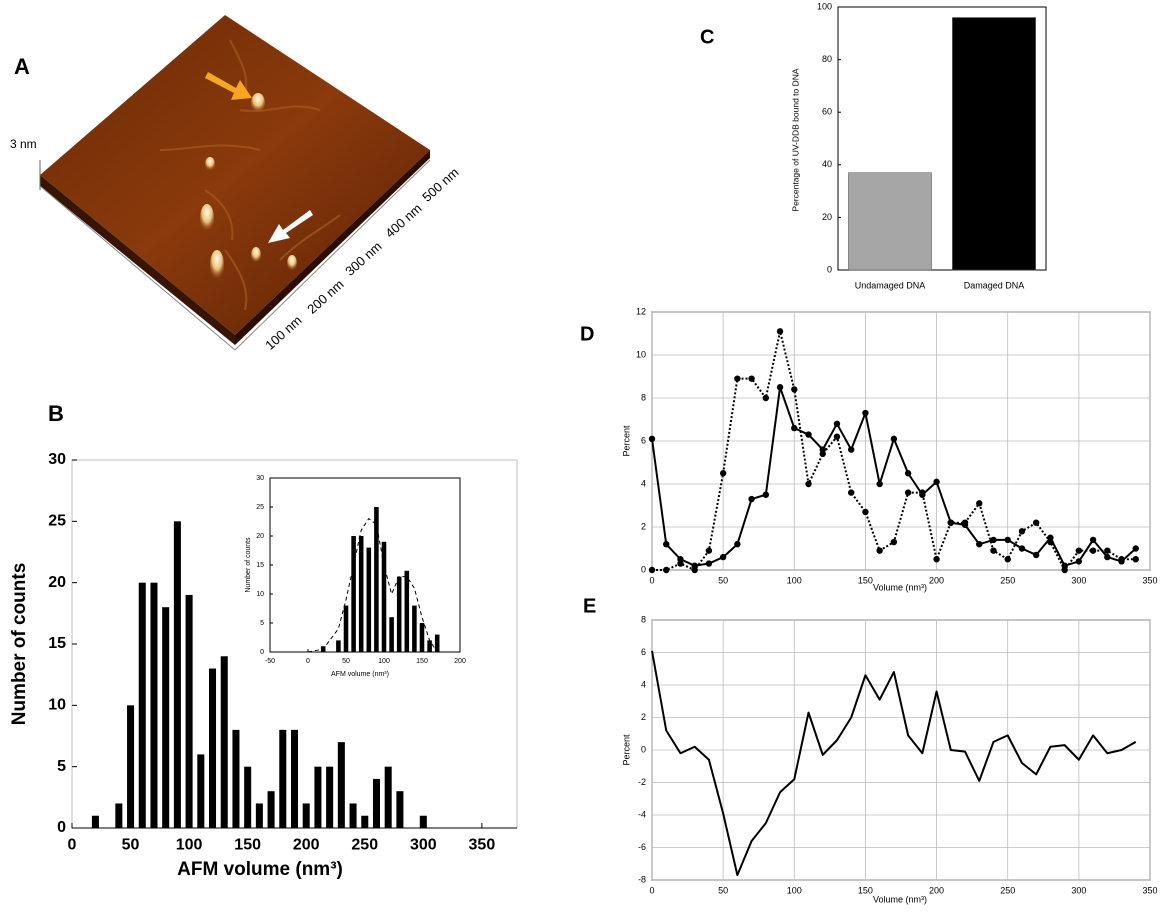 The image size is (1167, 915). Describe the element at coordinates (589, 606) in the screenshot. I see `panel-label: E` at that location.